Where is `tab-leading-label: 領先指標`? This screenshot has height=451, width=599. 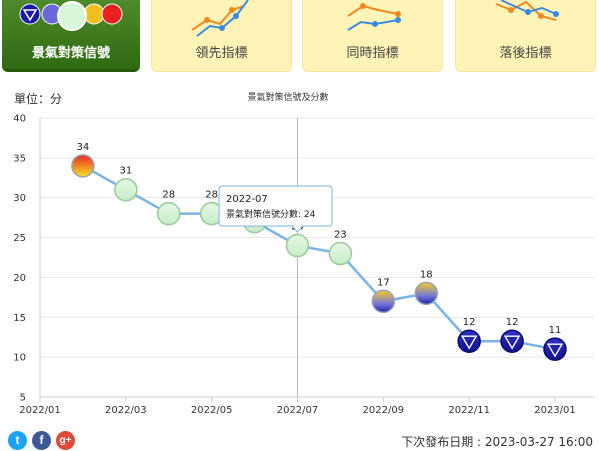
tab-leading-label: 領先指標 is located at coordinates (221, 53).